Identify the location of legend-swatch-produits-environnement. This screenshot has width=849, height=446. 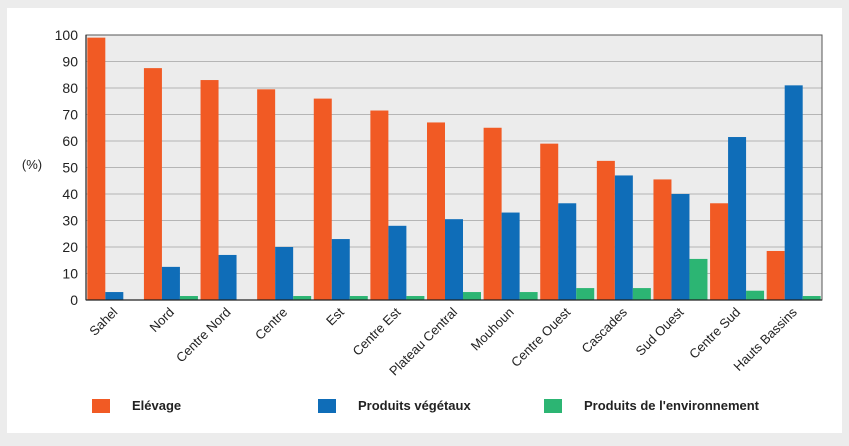
(553, 405).